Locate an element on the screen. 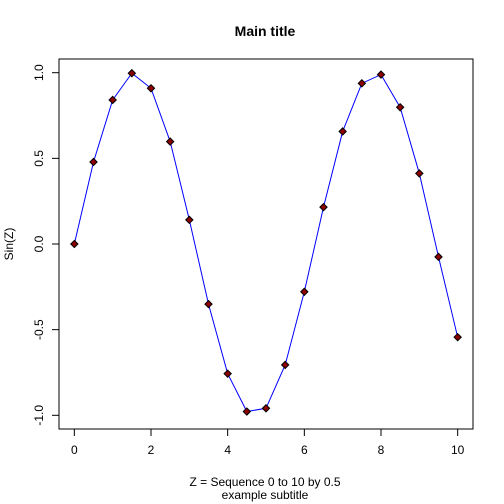 Image resolution: width=504 pixels, height=504 pixels. x-tick-label: 2 is located at coordinates (151, 450).